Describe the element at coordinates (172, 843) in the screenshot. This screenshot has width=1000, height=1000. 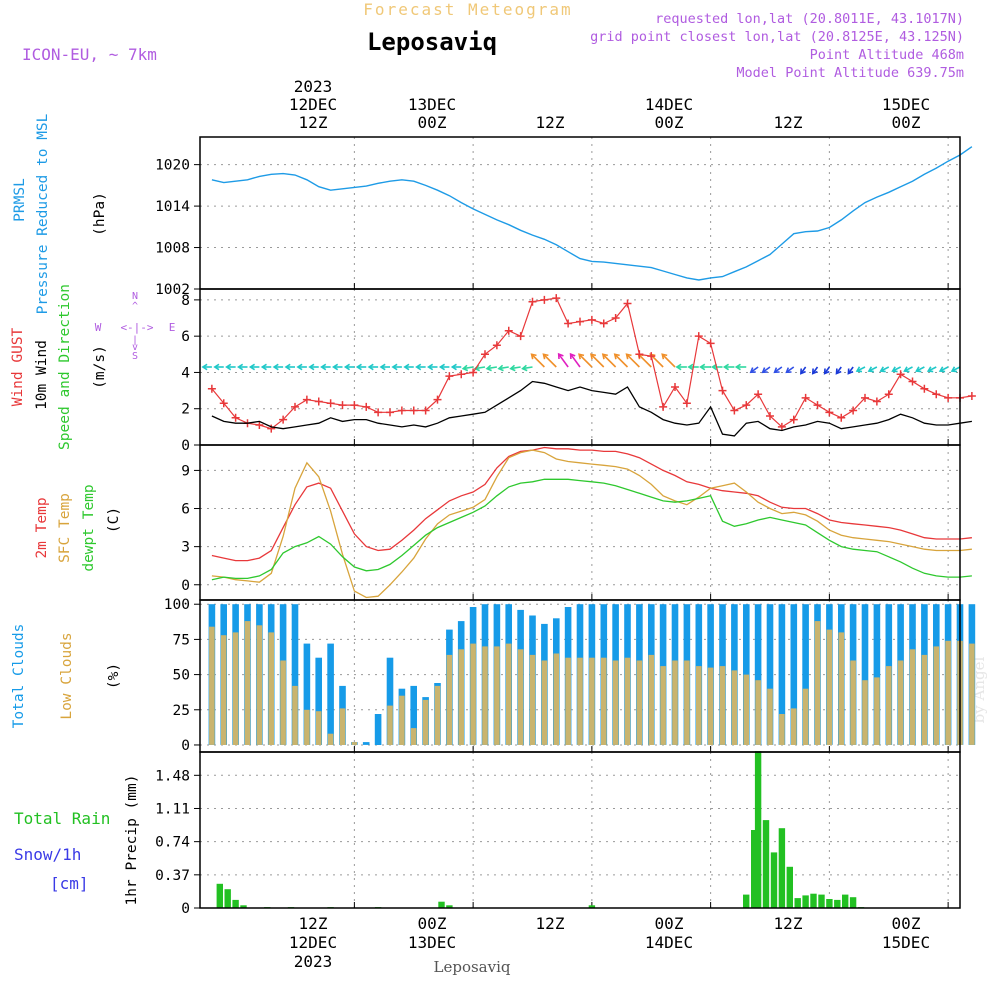
I see `y-tick-label: 0.74` at that location.